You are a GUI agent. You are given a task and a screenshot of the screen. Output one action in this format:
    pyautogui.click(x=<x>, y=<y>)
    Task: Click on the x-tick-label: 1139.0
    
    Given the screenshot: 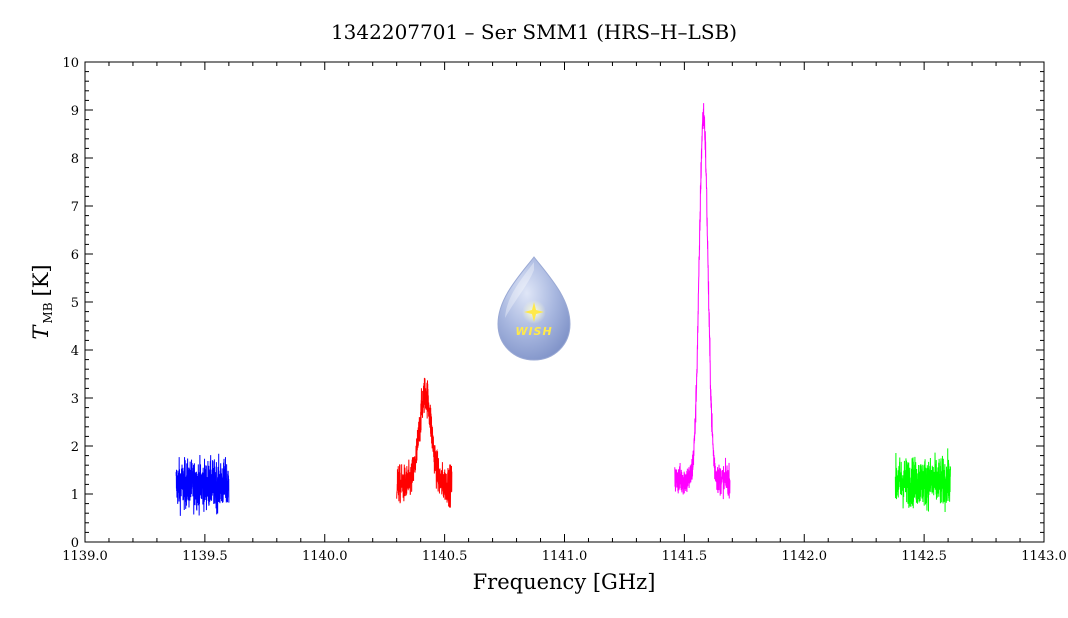 What is the action you would take?
    pyautogui.click(x=85, y=556)
    